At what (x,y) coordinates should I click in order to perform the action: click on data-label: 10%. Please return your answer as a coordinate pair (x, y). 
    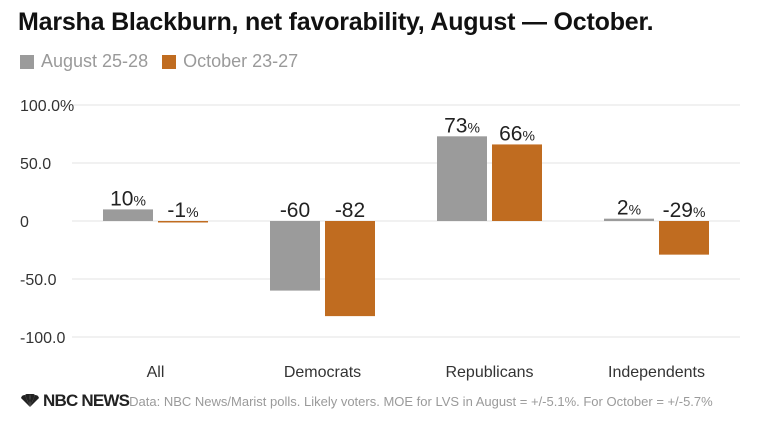
    Looking at the image, I should click on (128, 198).